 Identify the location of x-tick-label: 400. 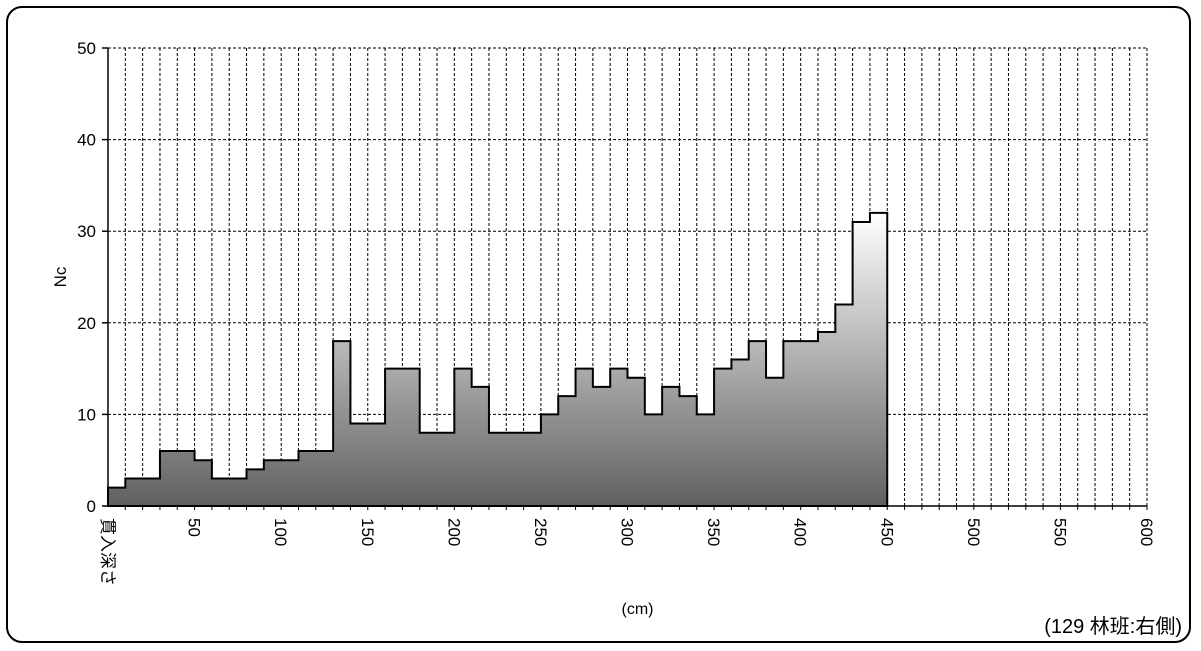
(800, 532).